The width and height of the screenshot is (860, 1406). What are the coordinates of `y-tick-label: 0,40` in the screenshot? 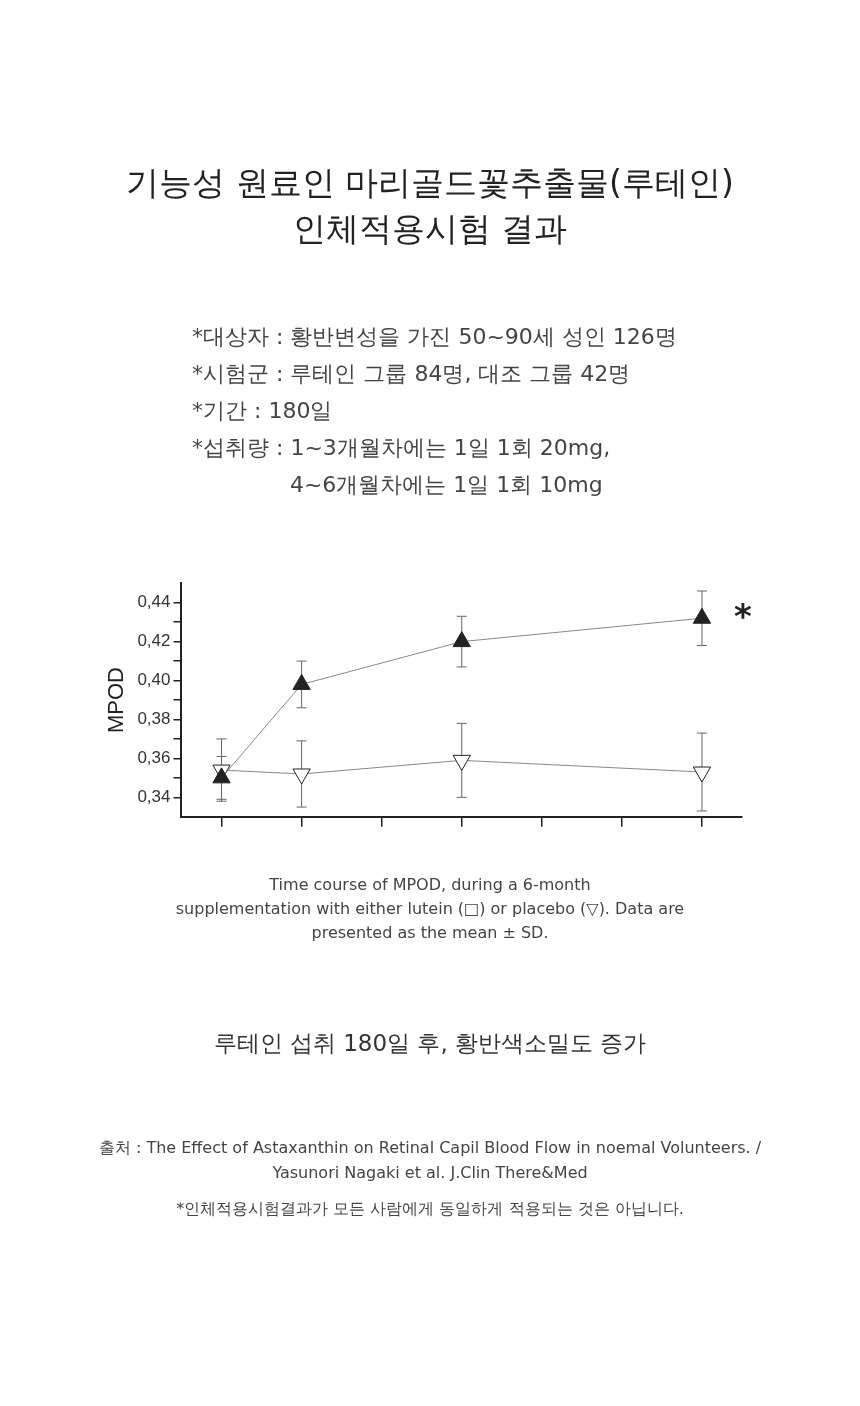 It's located at (154, 680).